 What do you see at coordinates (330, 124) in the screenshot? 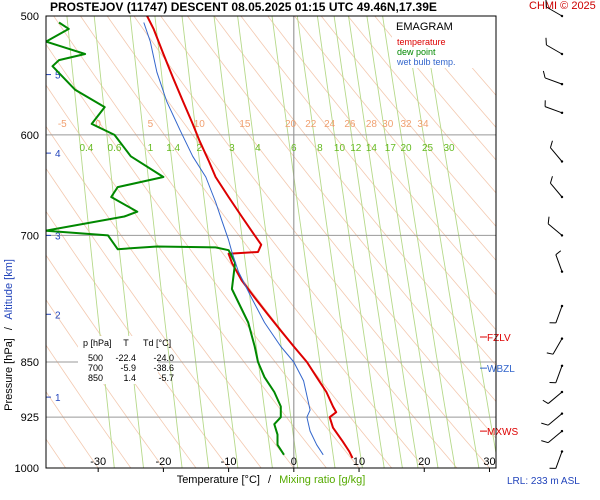
I see `theta-label: 24` at bounding box center [330, 124].